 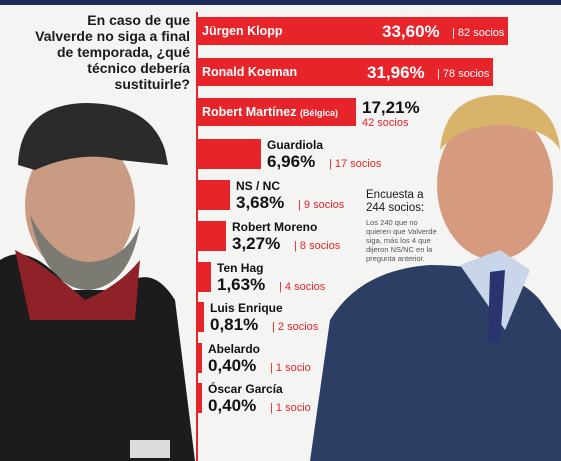 What do you see at coordinates (385, 123) in the screenshot?
I see `bar-socios-label: 42 socios` at bounding box center [385, 123].